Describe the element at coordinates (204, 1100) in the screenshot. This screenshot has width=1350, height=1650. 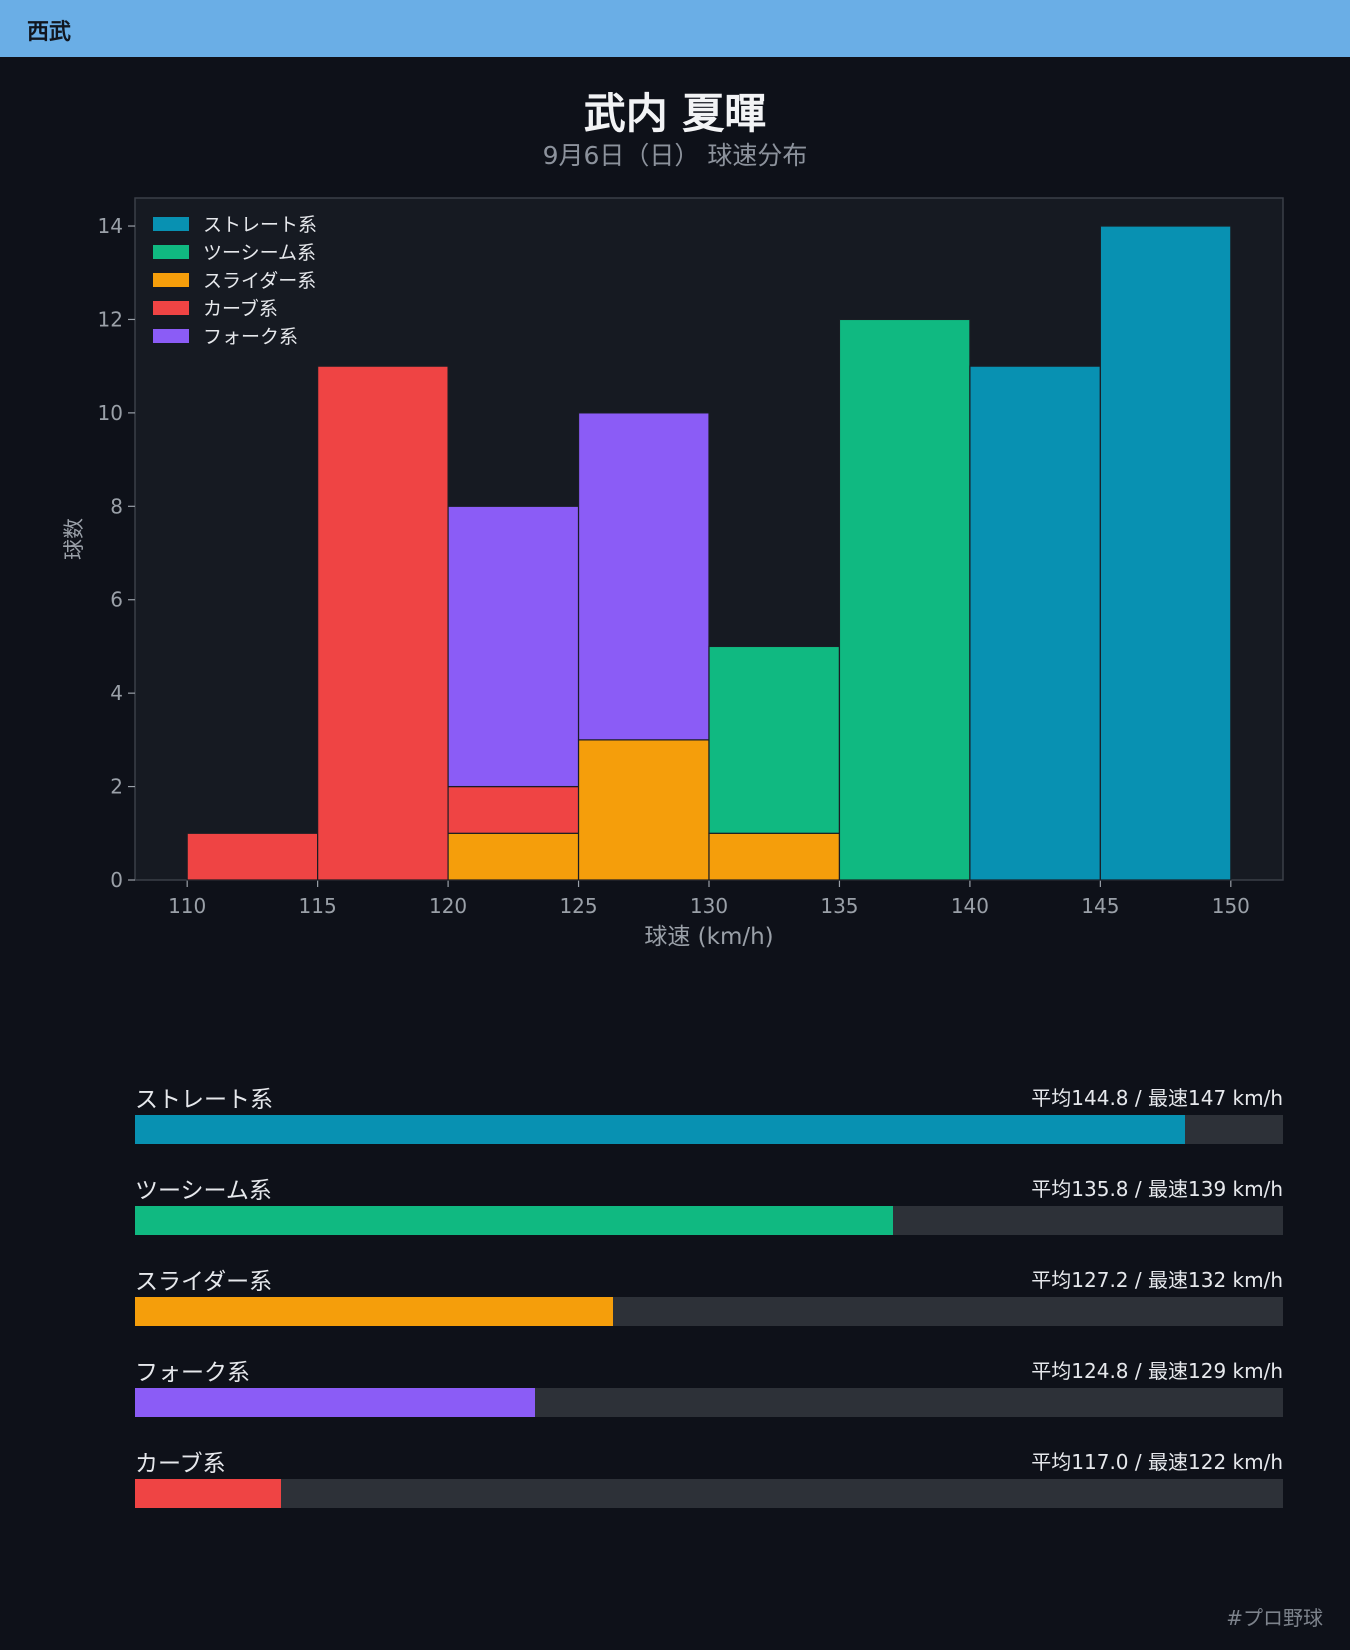
I see `pitch-type-label: ストレート系` at that location.